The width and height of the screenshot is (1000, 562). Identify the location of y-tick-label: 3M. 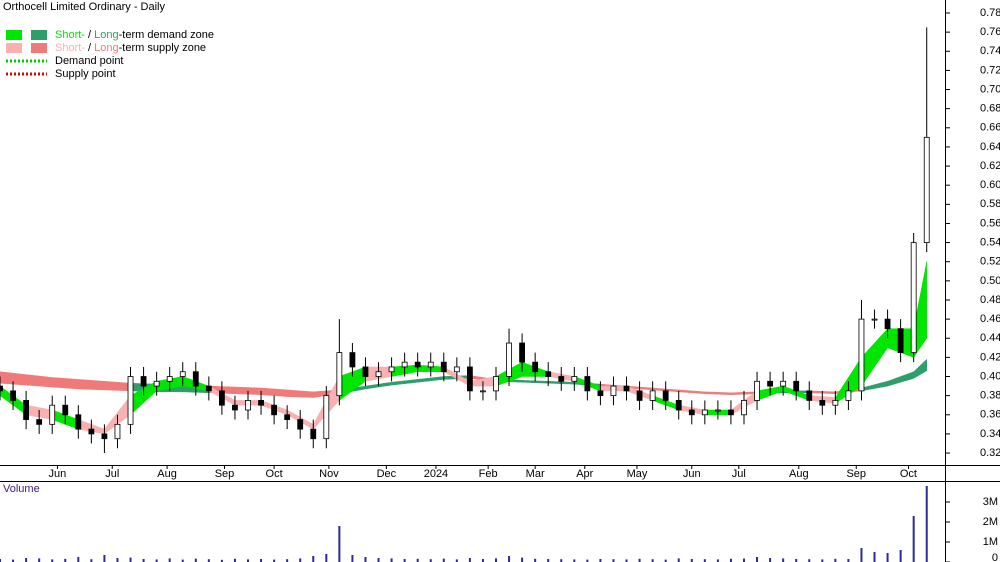
(990, 502).